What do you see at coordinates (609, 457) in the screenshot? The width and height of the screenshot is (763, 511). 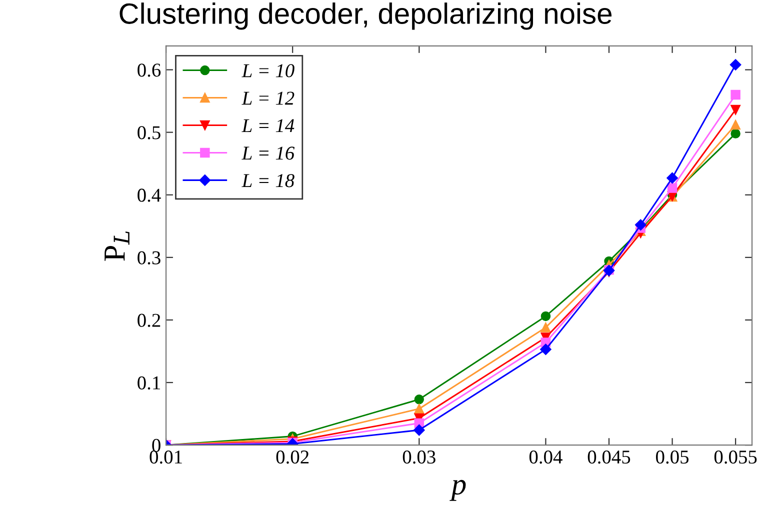 I see `x-tick-label: 0.045` at bounding box center [609, 457].